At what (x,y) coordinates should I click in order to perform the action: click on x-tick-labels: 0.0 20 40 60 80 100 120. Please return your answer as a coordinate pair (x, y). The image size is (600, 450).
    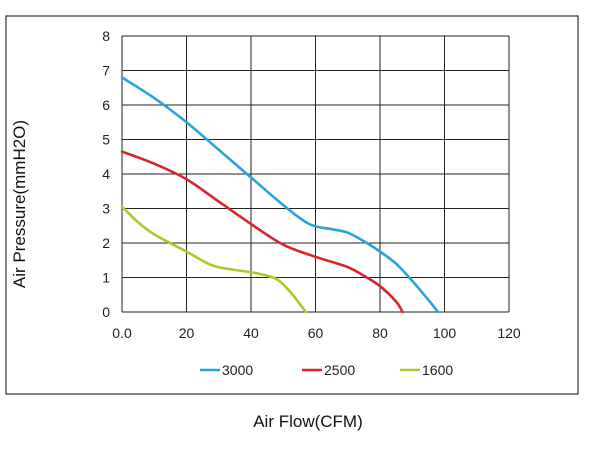
    Looking at the image, I should click on (316, 333).